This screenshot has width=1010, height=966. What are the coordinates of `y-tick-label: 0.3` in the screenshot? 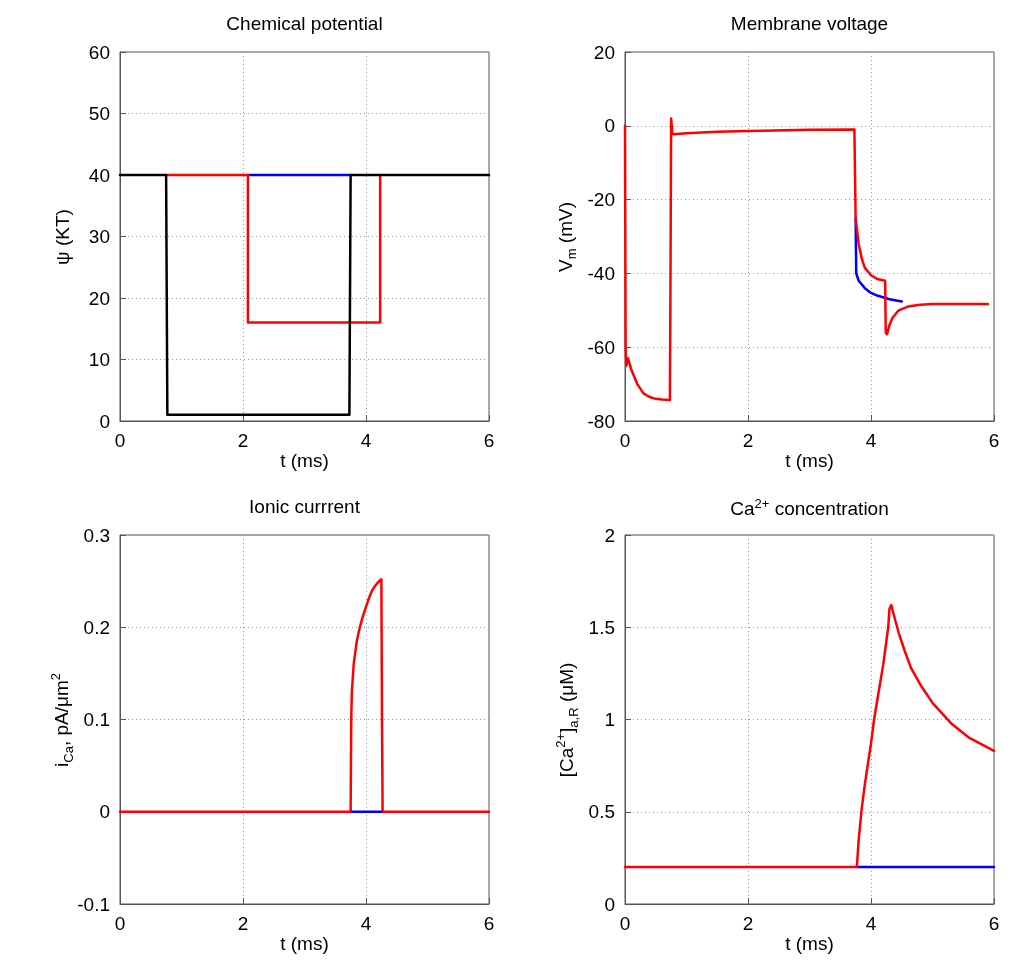 It's located at (96, 535).